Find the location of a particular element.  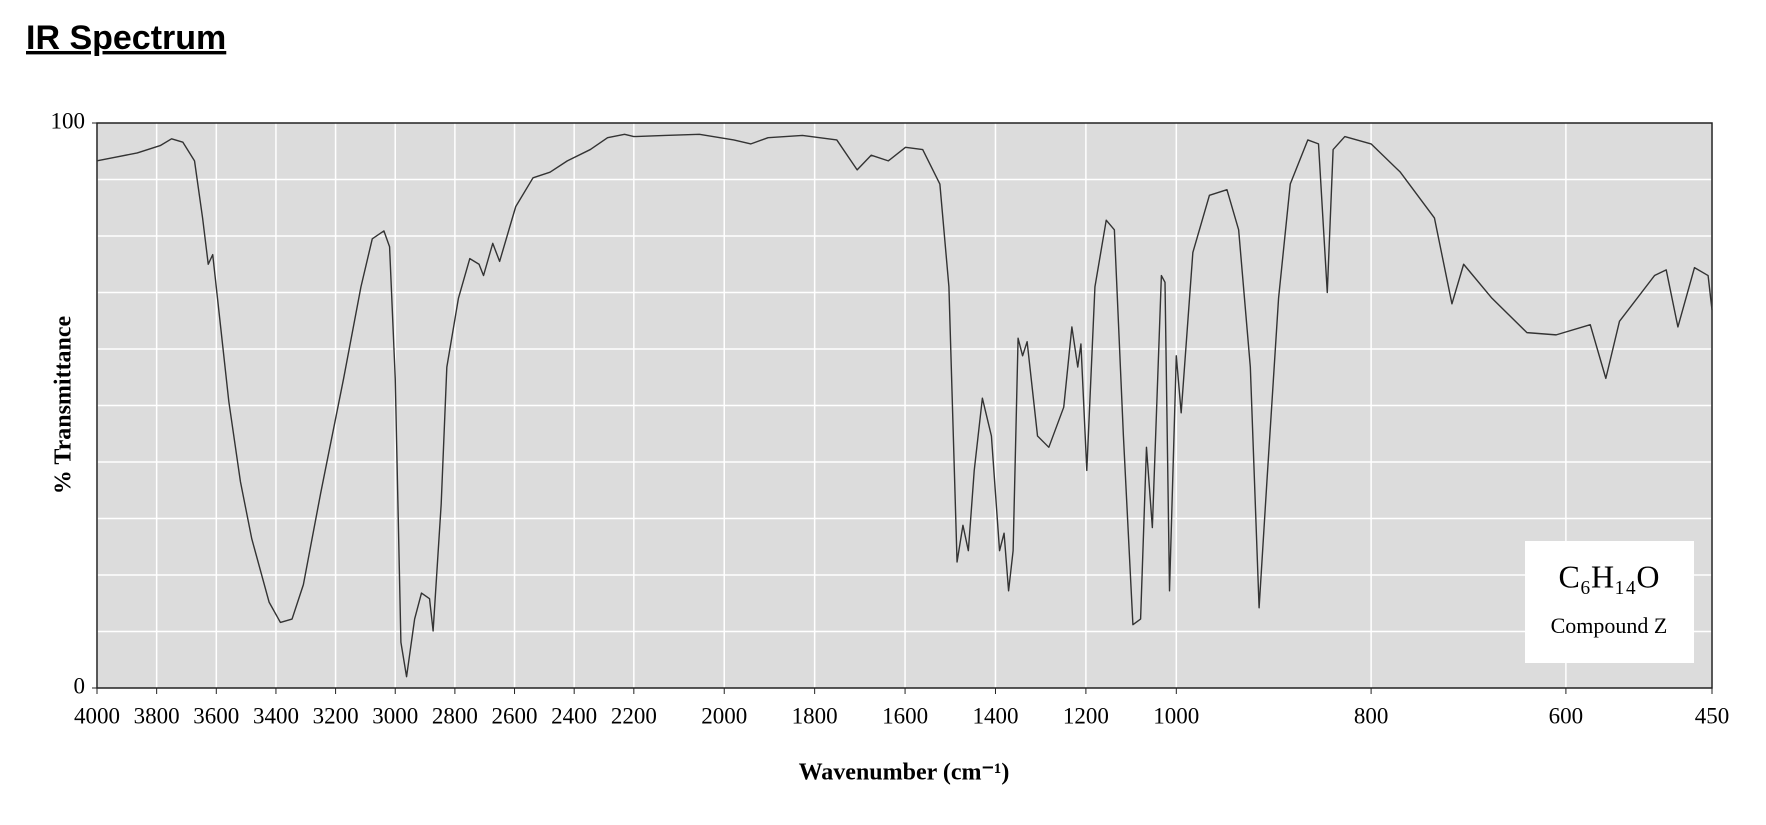

x-tick-label: 3800 is located at coordinates (157, 715).